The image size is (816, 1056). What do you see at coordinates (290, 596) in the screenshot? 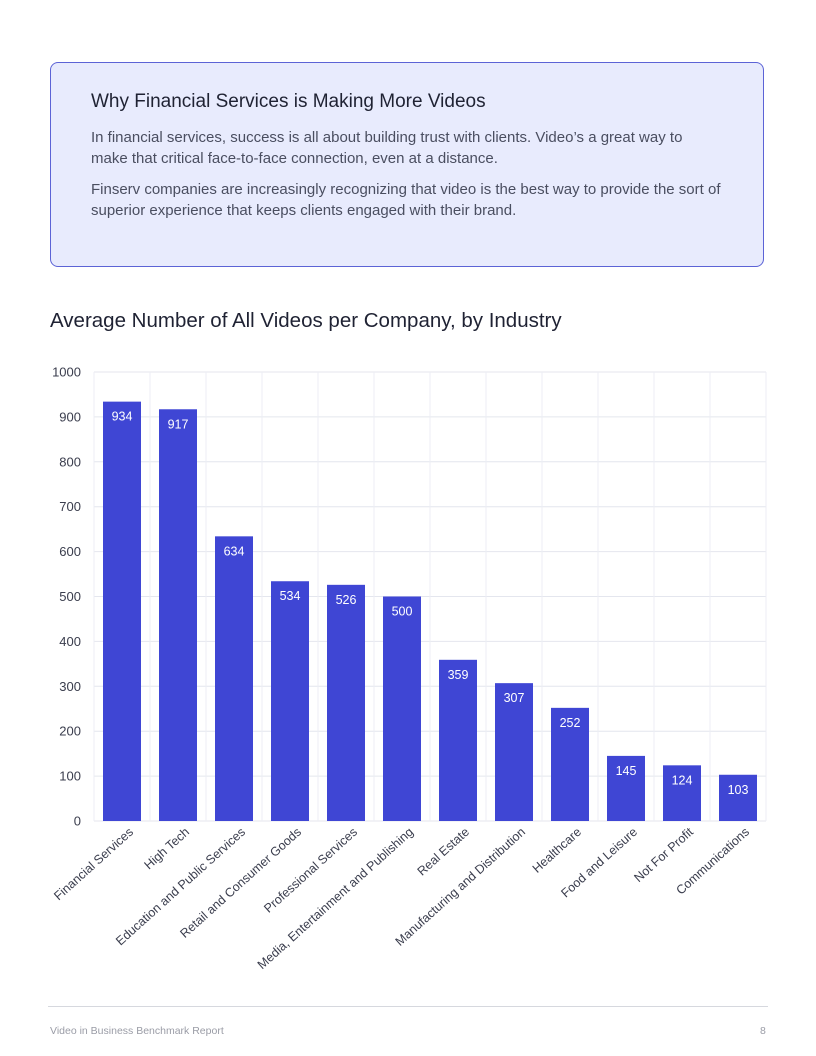
I see `bar-value-label: 534` at bounding box center [290, 596].